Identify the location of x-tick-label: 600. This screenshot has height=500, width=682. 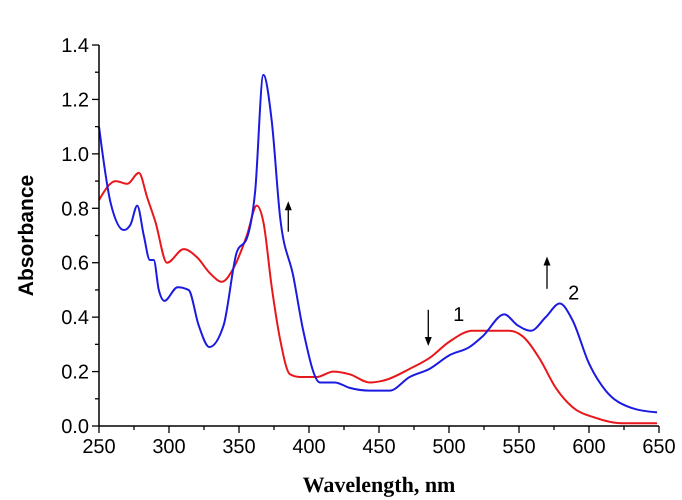
(589, 447).